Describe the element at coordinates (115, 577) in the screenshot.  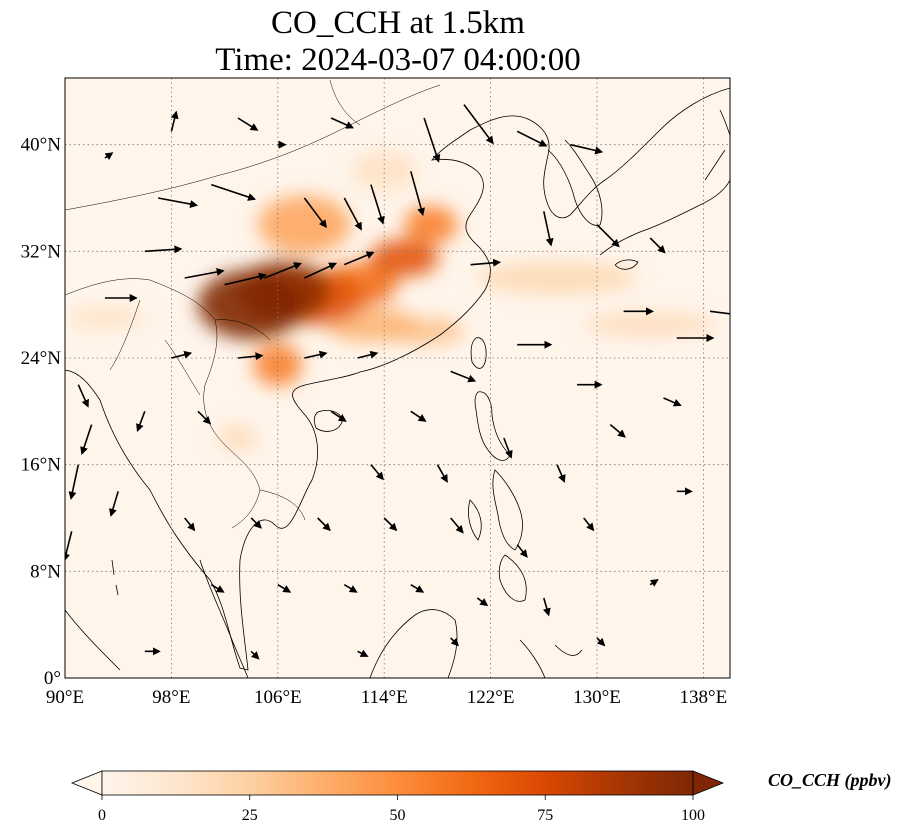
I see `andaman-islands` at that location.